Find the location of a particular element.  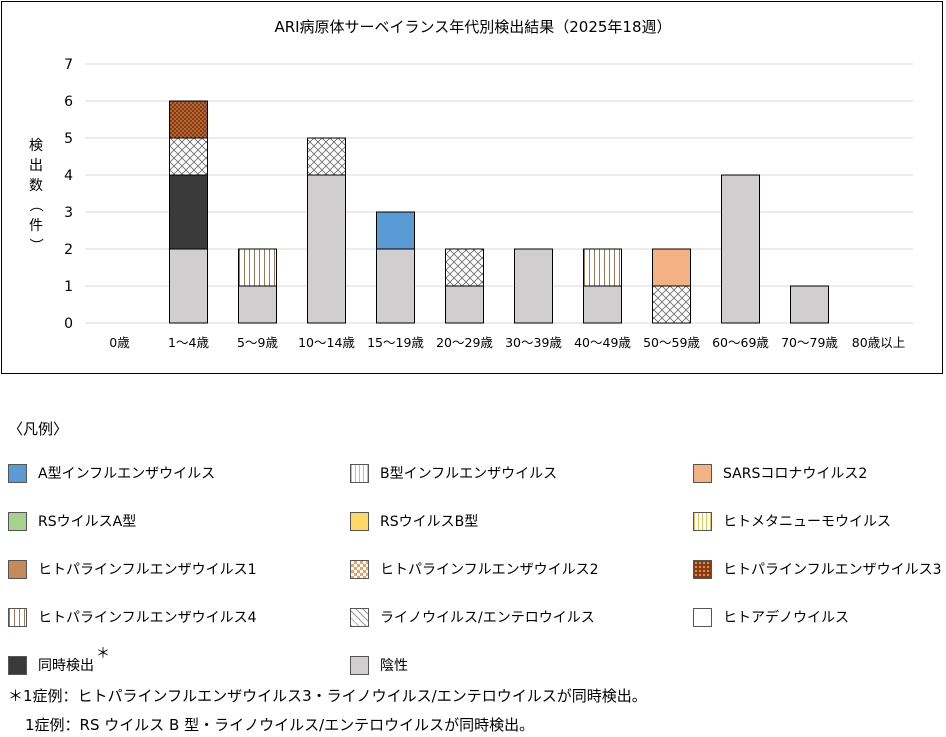

x-tick-label: 1～4歳 is located at coordinates (188, 342).